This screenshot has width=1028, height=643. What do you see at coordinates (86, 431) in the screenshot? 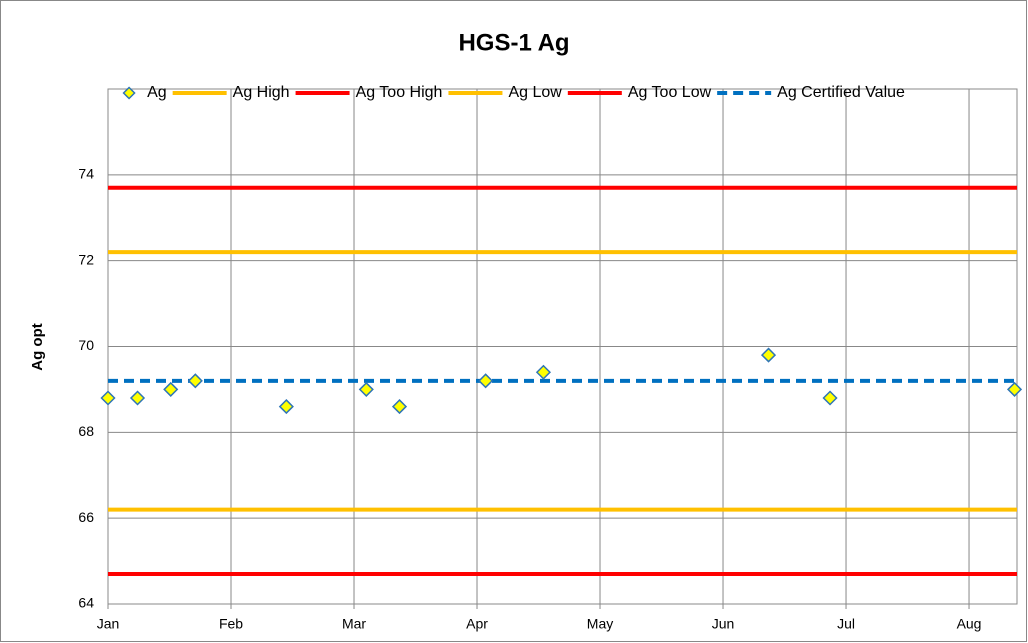
I see `y-tick-label: 68` at bounding box center [86, 431].